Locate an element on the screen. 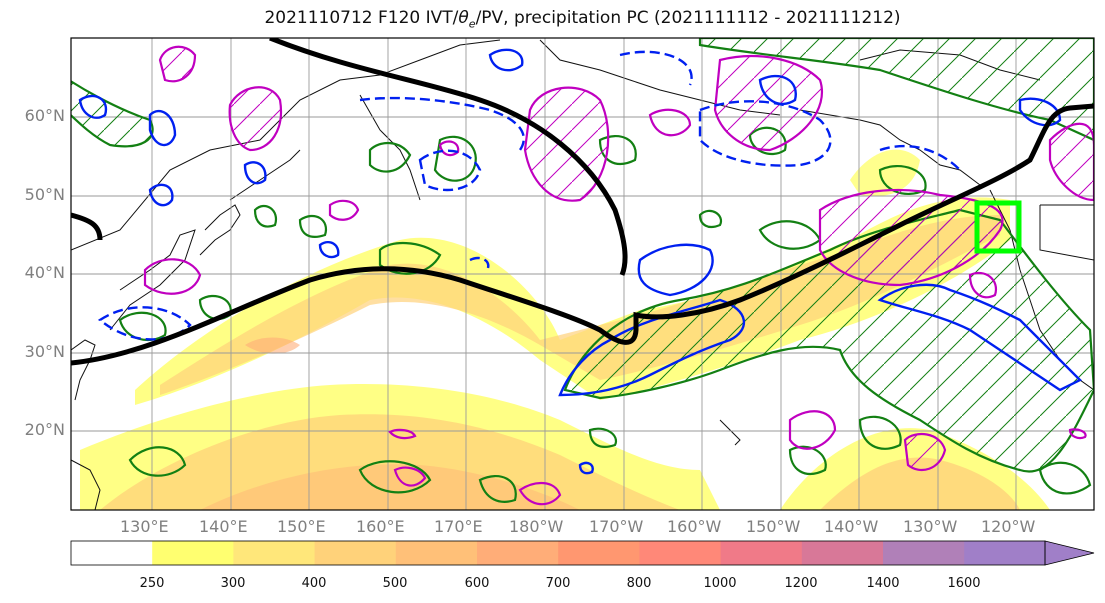  lon-label-140w: 140°W is located at coordinates (851, 526).